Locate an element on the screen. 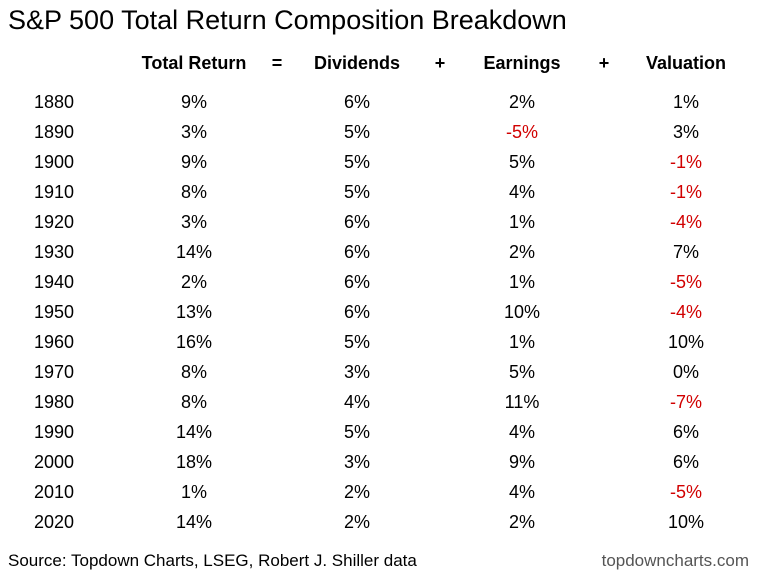 This screenshot has width=763, height=575. year-cell: 1950 is located at coordinates (54, 312).